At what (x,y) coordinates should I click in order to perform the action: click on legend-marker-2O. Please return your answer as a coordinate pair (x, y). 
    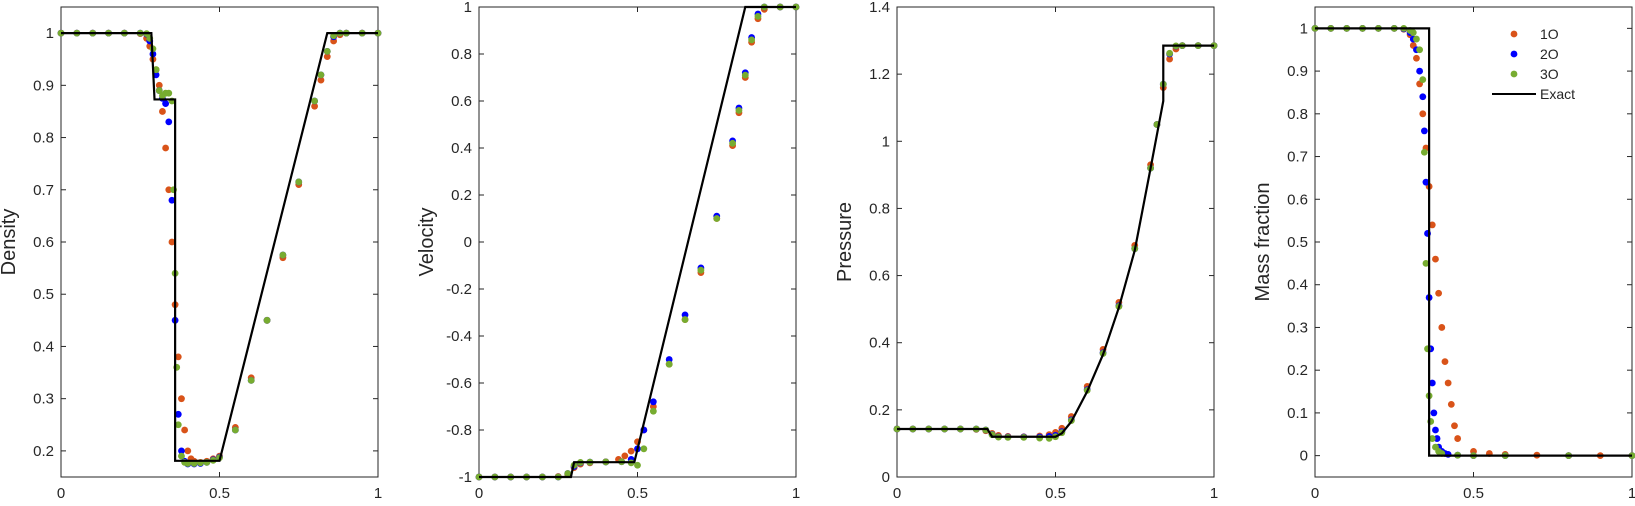
    Looking at the image, I should click on (1514, 54).